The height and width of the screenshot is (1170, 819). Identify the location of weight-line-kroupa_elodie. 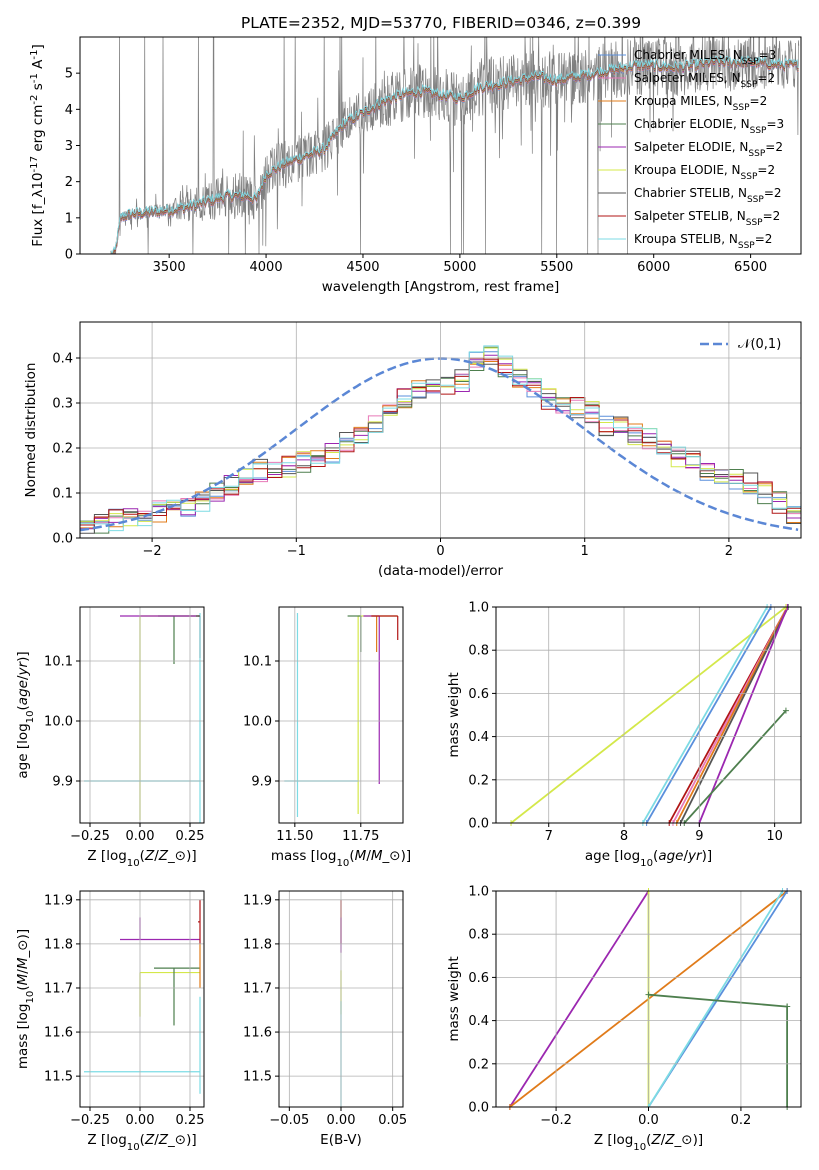
(648, 715).